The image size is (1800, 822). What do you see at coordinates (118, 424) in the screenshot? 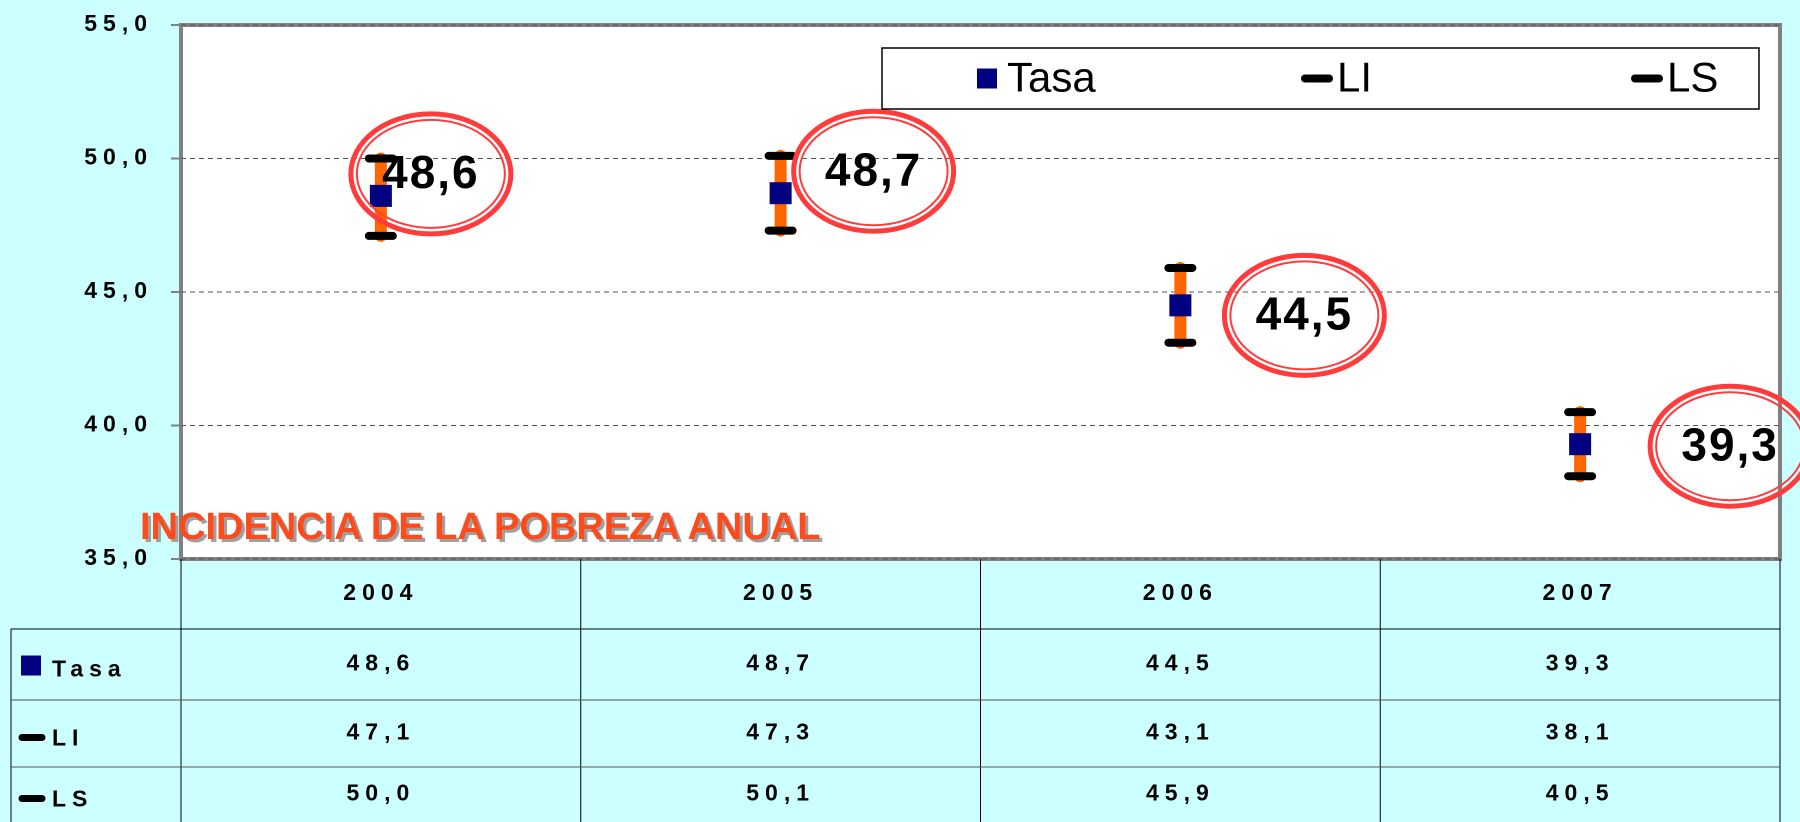
I see `y-tick-label: 40,0` at bounding box center [118, 424].